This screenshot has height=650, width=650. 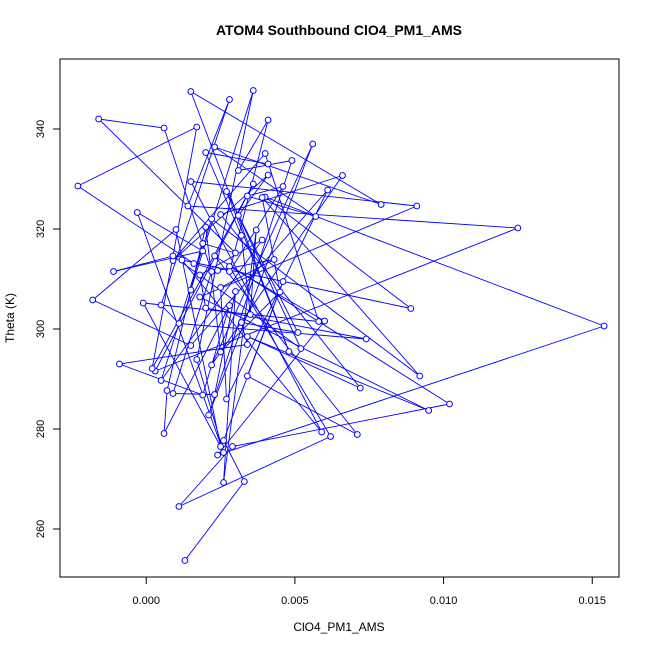 I want to click on y-axis-label: Theta (K), so click(x=10, y=318).